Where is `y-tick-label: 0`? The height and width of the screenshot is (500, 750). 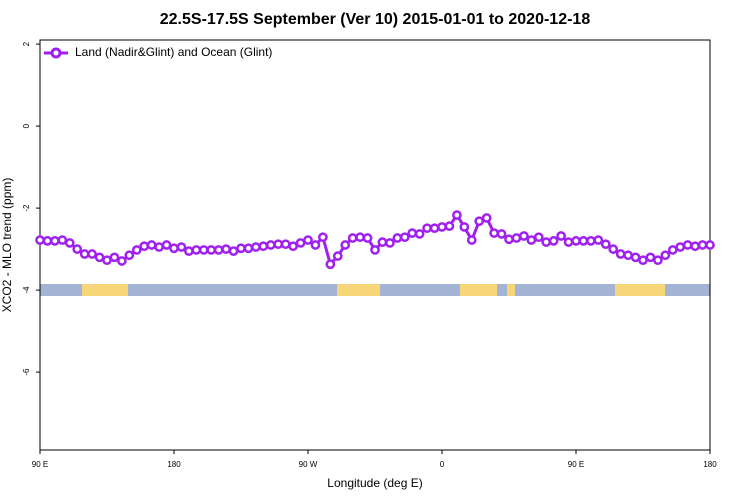 y-tick-label: 0 is located at coordinates (26, 125).